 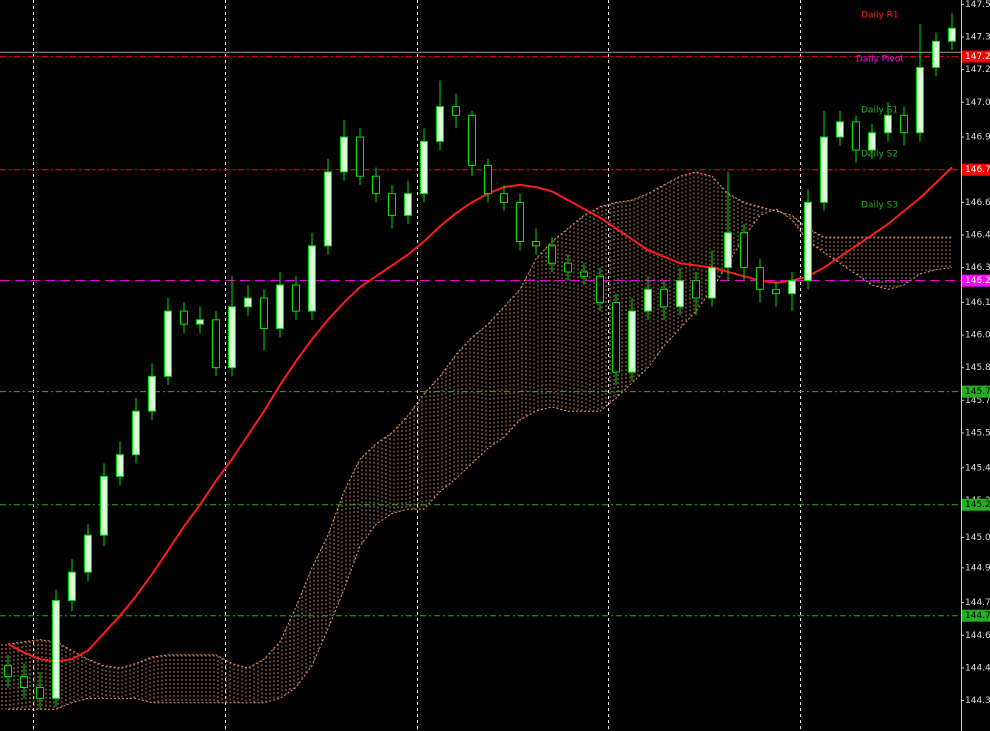 I want to click on y-tick-label: 145.0, so click(x=977, y=538).